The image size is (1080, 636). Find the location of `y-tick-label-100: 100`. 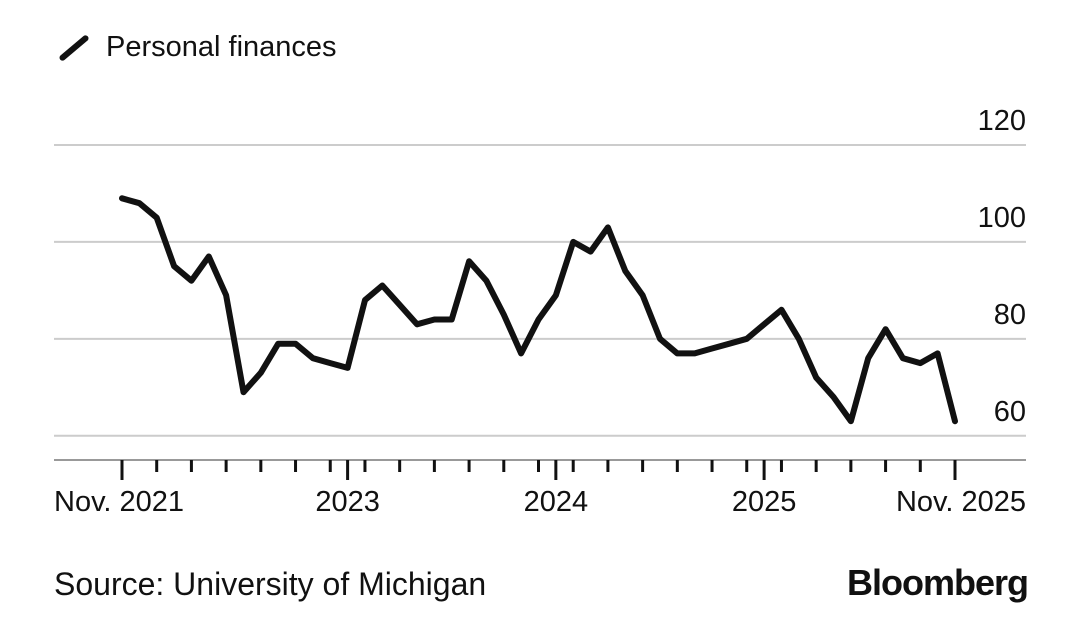

y-tick-label-100: 100 is located at coordinates (1002, 218).